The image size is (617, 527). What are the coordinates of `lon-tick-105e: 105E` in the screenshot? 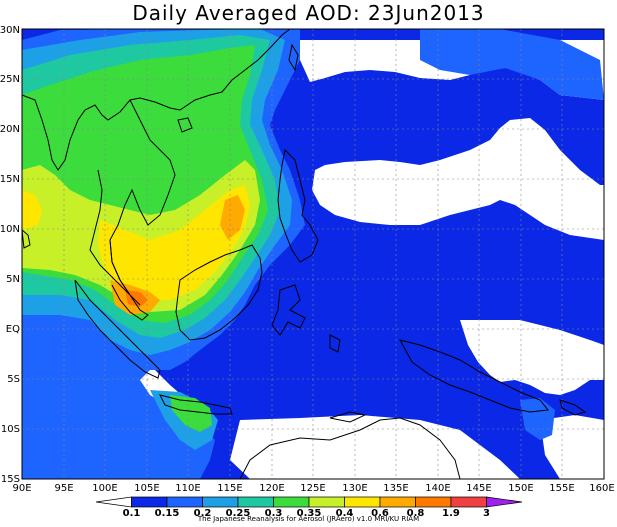 It's located at (146, 488).